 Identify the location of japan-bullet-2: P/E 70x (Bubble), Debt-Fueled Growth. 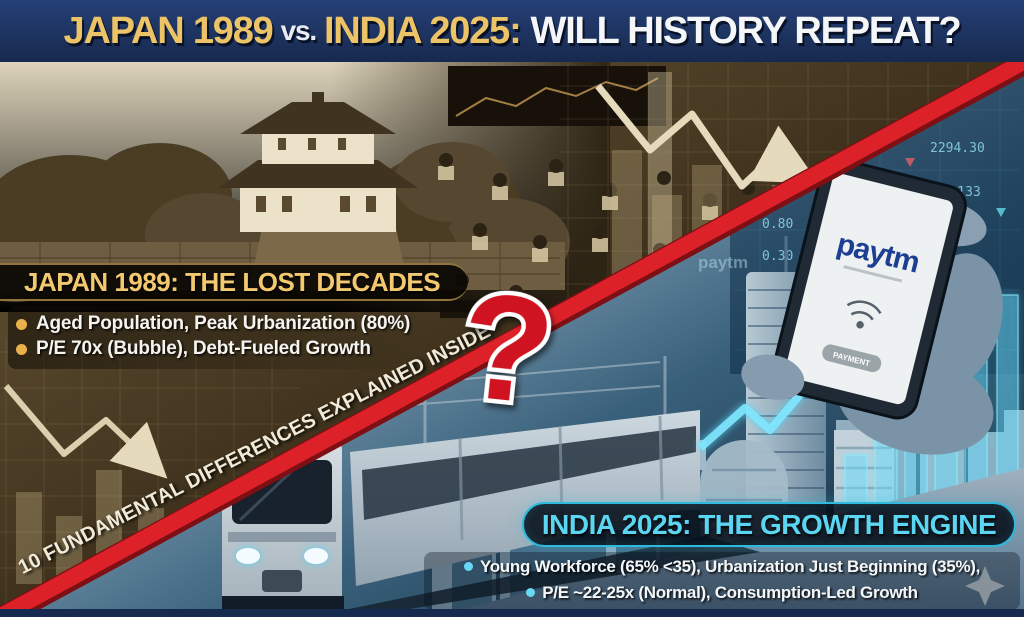
(213, 349).